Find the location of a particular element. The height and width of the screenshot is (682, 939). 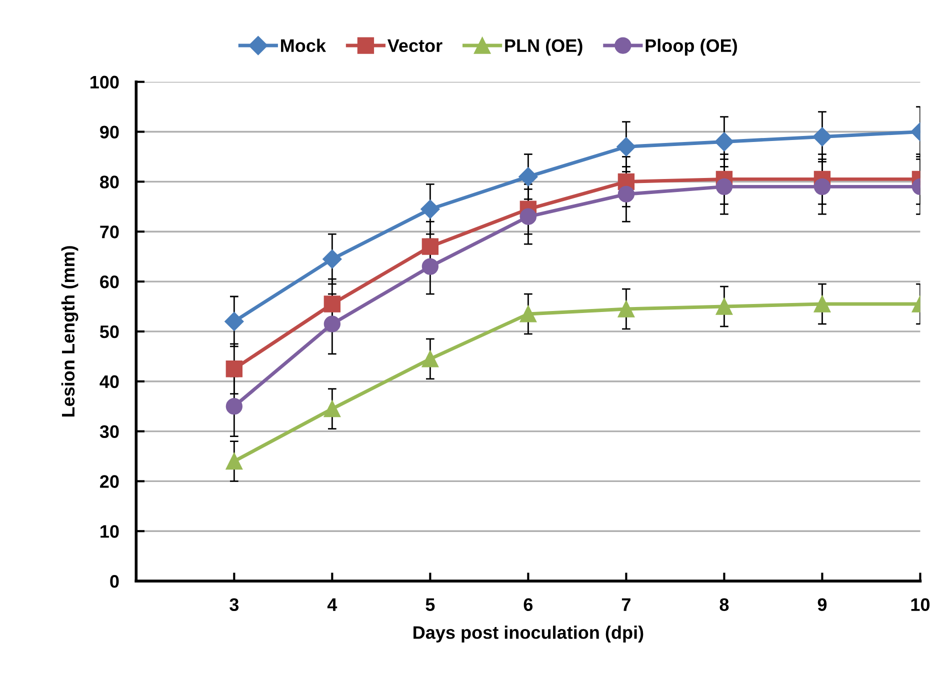

y-tick-label: 60 is located at coordinates (109, 281).